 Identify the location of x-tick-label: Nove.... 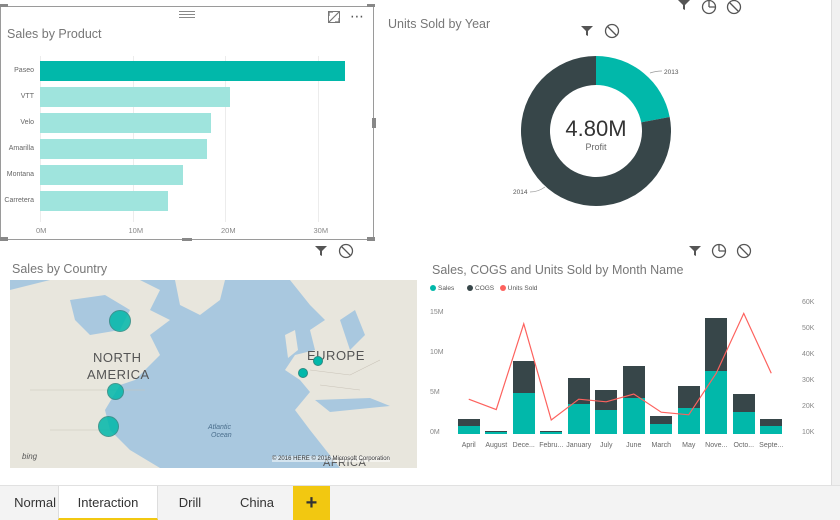
(716, 445).